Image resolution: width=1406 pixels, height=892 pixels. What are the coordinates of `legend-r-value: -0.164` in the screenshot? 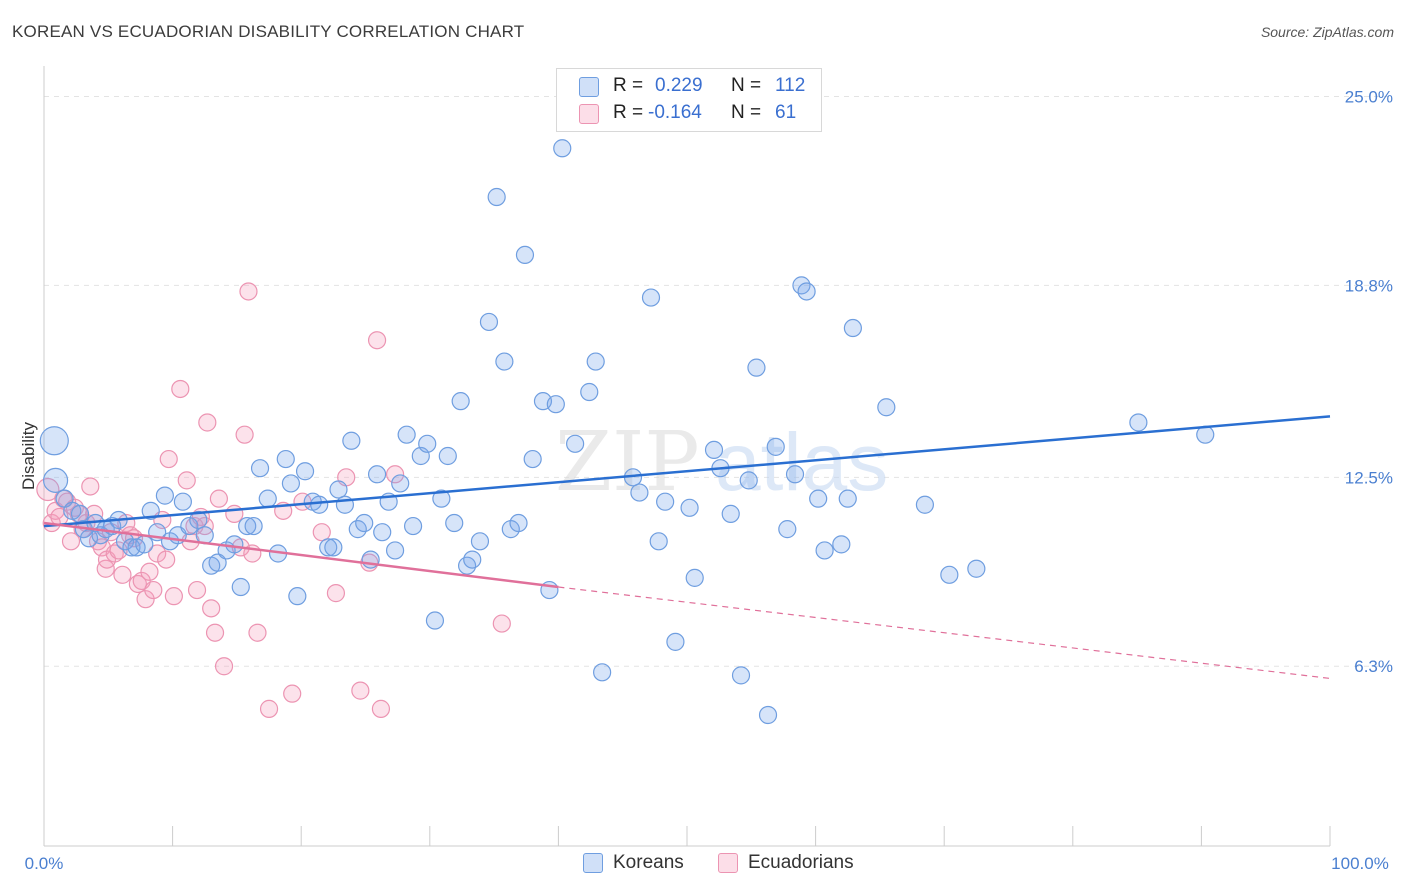 It's located at (675, 112).